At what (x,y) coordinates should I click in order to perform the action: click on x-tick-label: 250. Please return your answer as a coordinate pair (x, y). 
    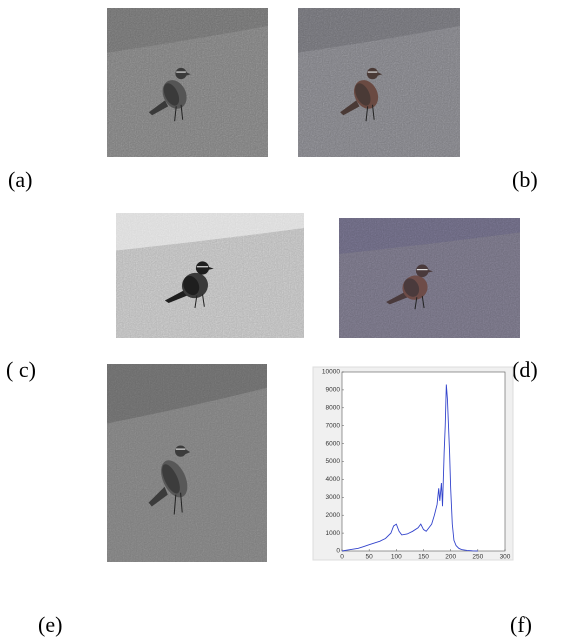
    Looking at the image, I should click on (477, 557).